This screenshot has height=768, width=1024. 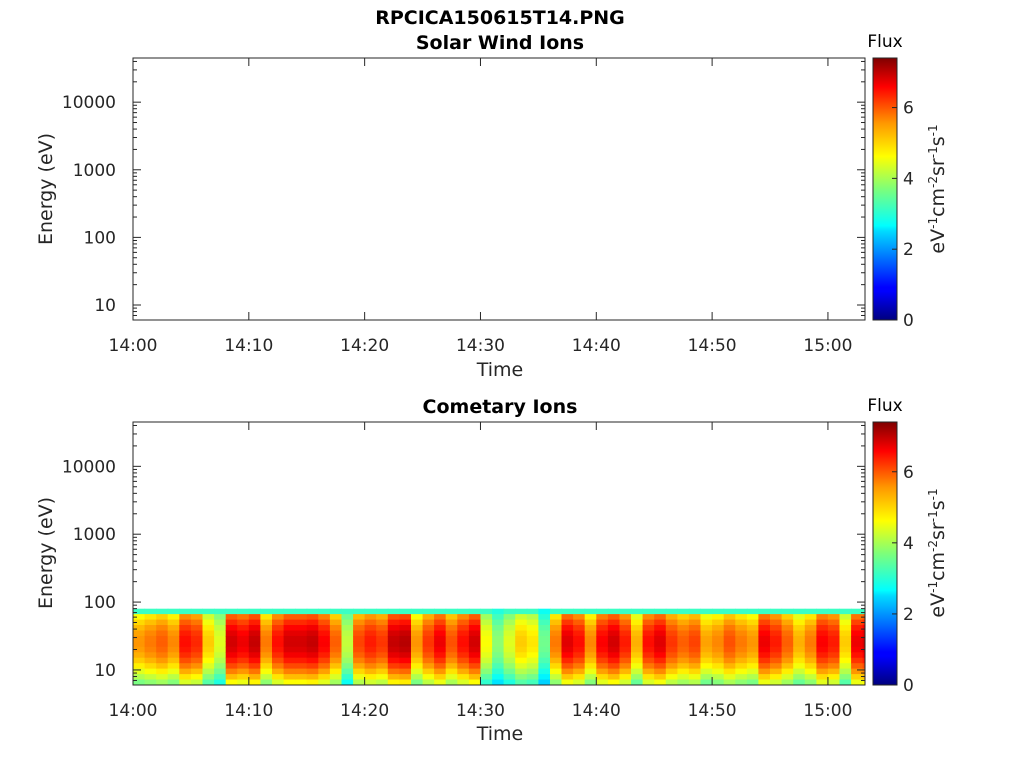 What do you see at coordinates (712, 711) in the screenshot?
I see `x-tick-label: 14:50` at bounding box center [712, 711].